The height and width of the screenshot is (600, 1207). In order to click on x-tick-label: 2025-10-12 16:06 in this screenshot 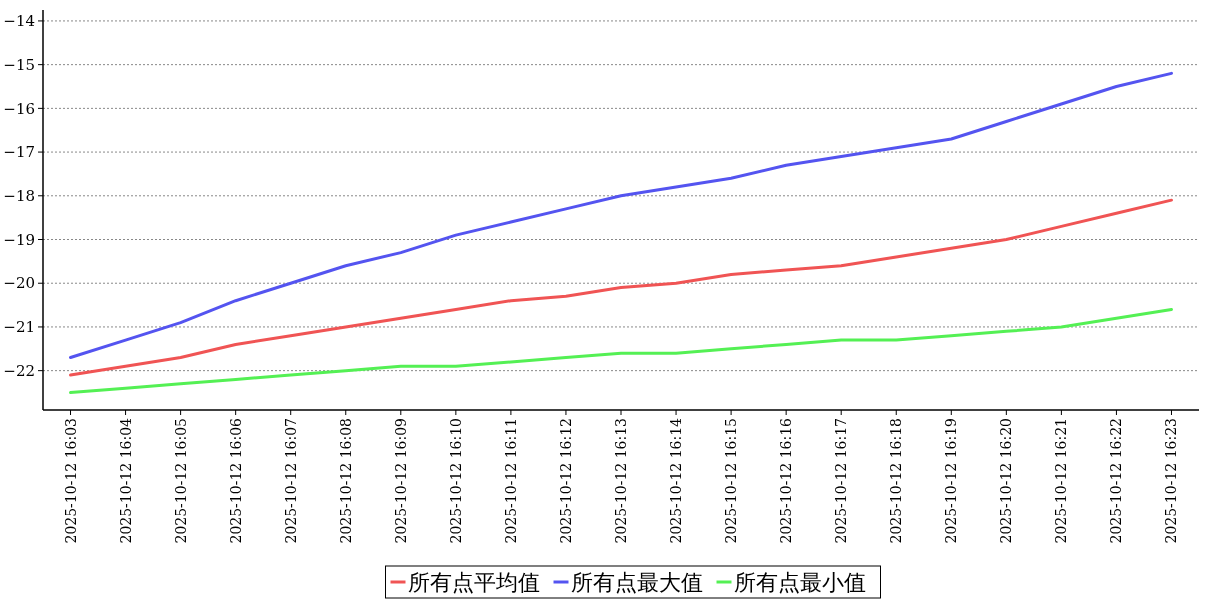, I will do `click(235, 480)`.